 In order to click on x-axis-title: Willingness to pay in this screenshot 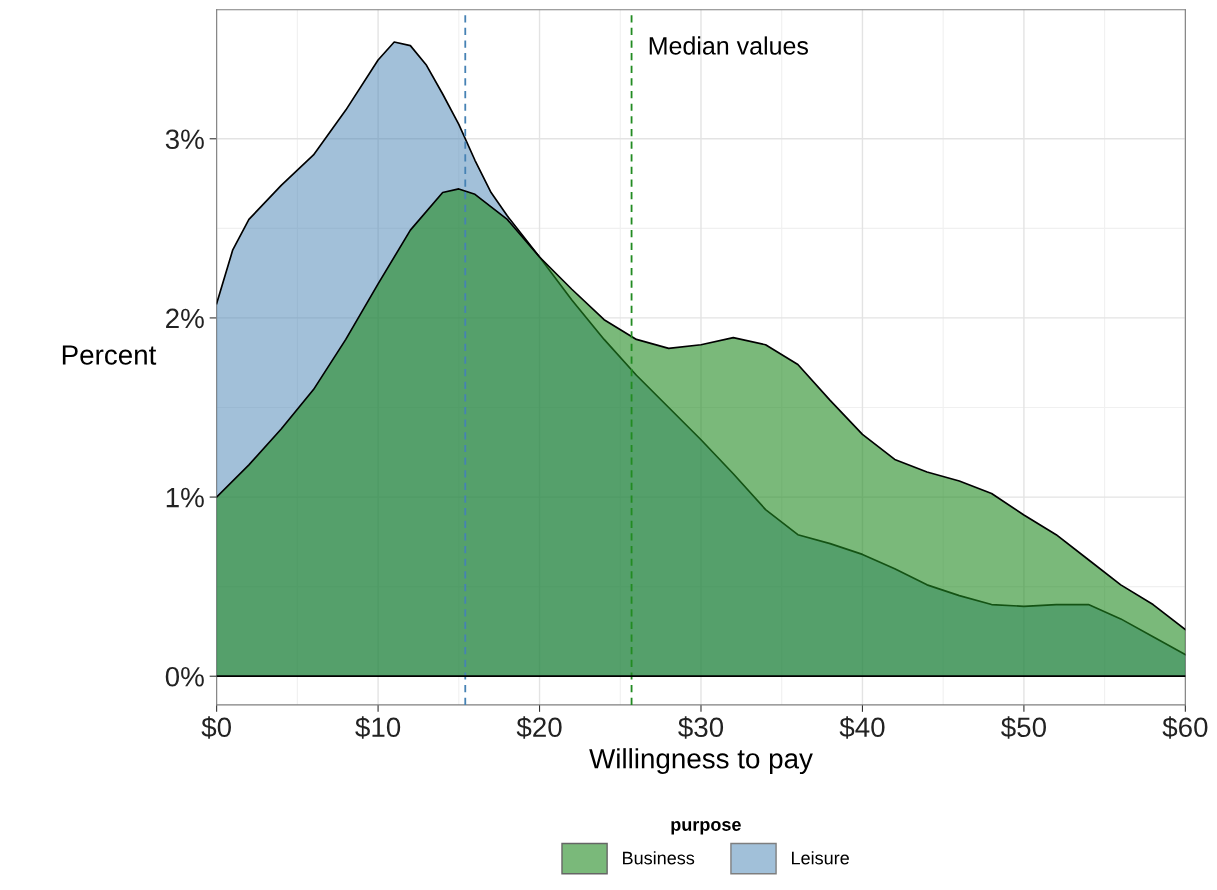, I will do `click(701, 761)`.